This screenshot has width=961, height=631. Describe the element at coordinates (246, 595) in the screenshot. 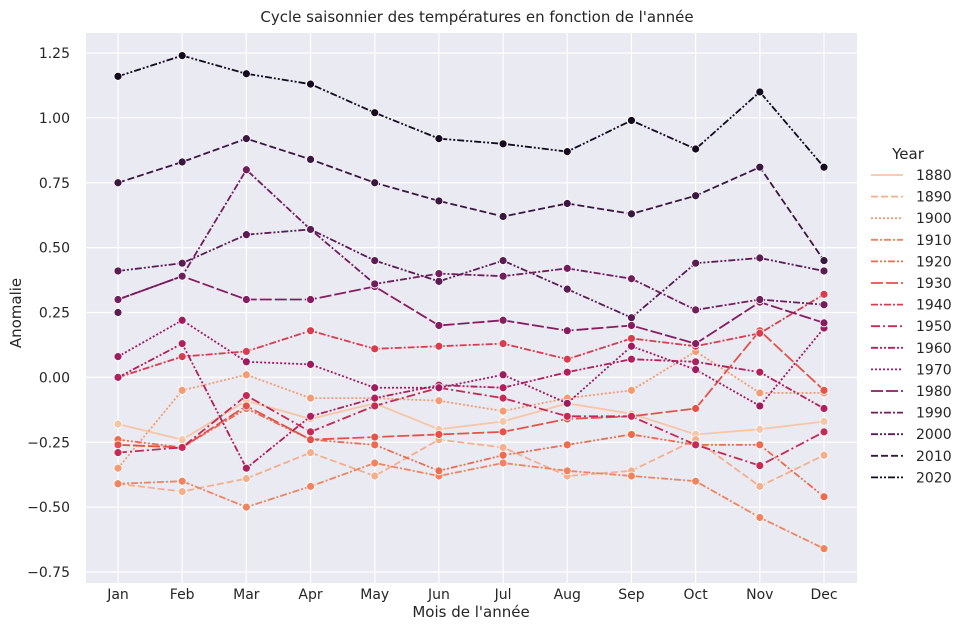

I see `x-tick-label: Mar` at that location.